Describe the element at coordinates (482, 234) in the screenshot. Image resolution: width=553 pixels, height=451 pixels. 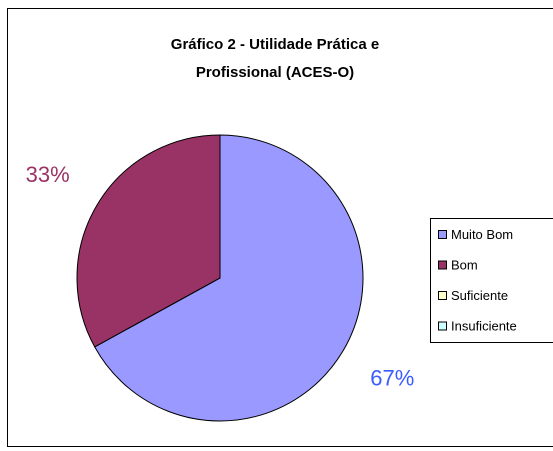
I see `legend-text: Muito Bom` at that location.